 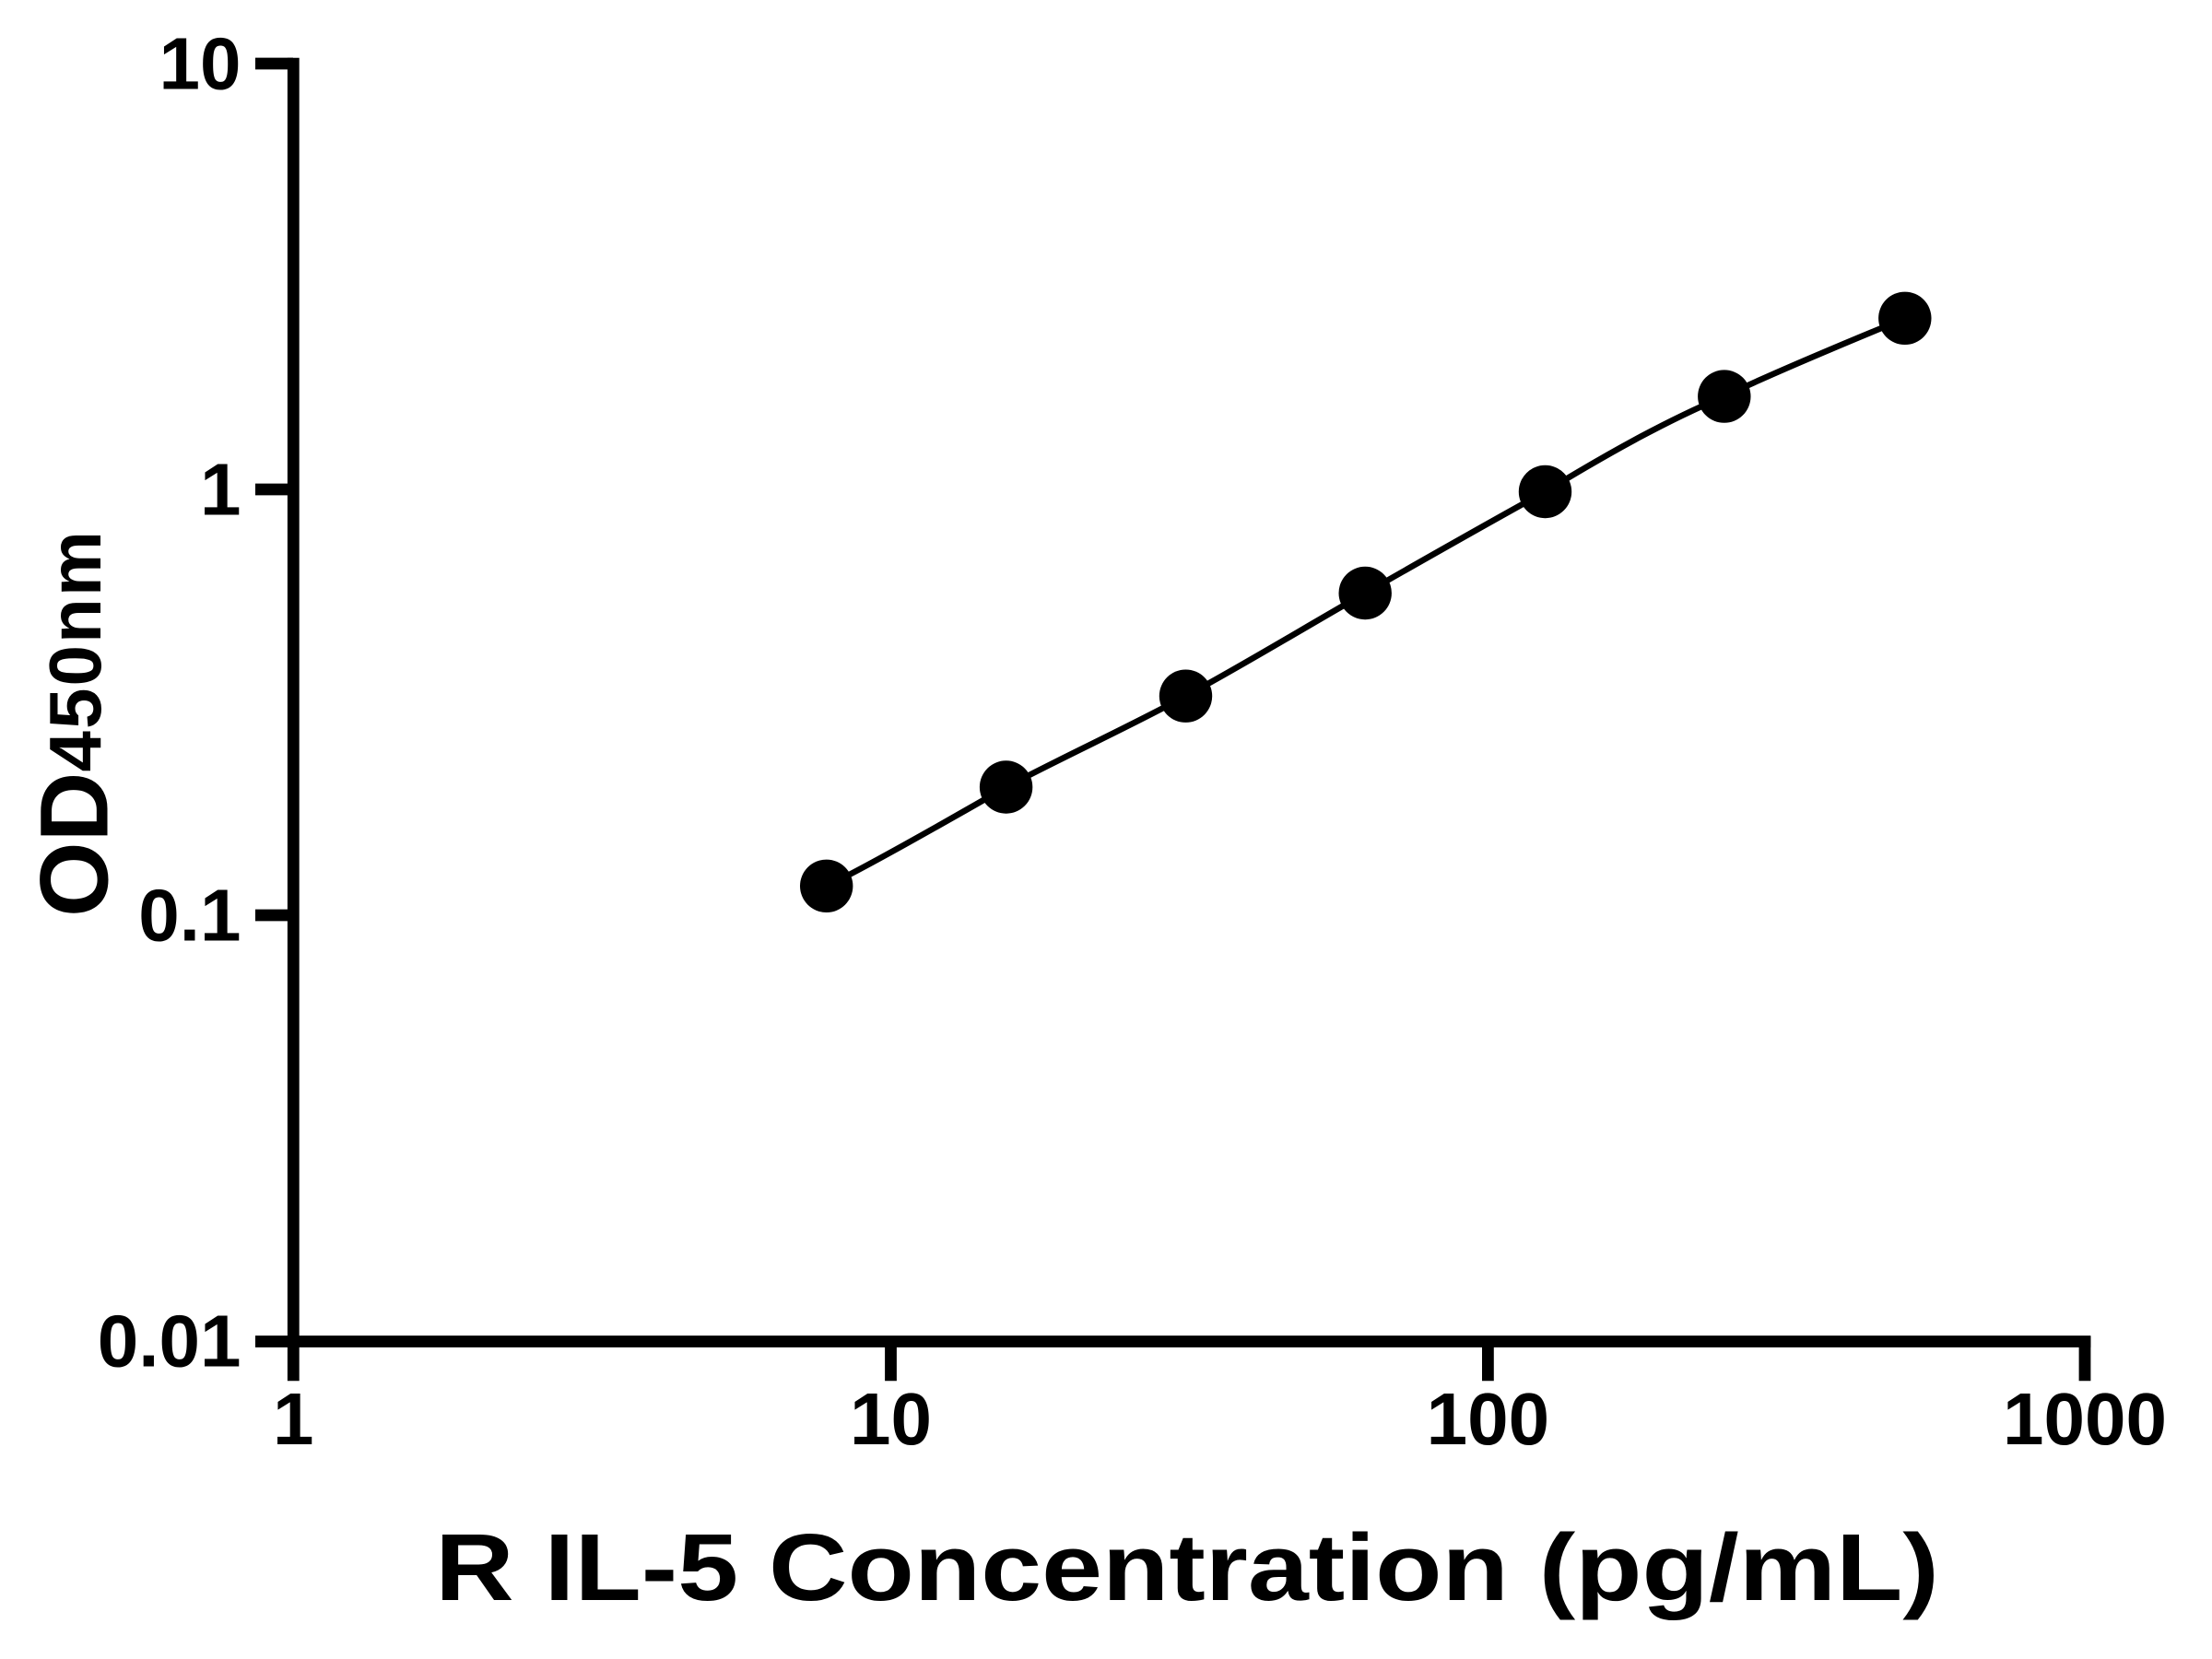 I want to click on svg-text: 1000, so click(x=2085, y=1419).